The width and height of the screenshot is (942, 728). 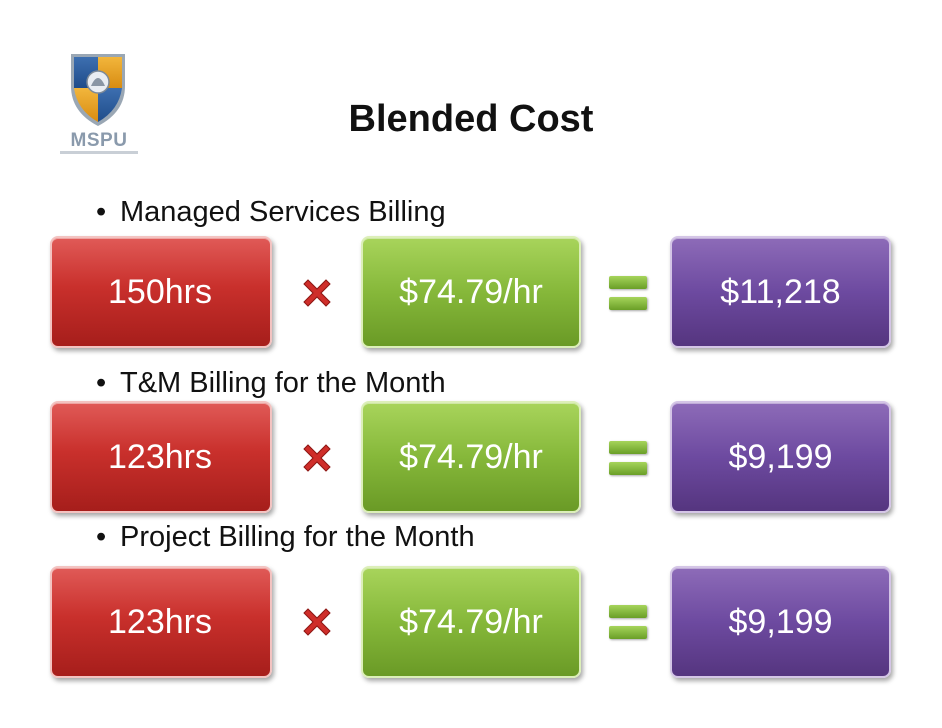 What do you see at coordinates (99, 152) in the screenshot?
I see `logo-tagline-bar` at bounding box center [99, 152].